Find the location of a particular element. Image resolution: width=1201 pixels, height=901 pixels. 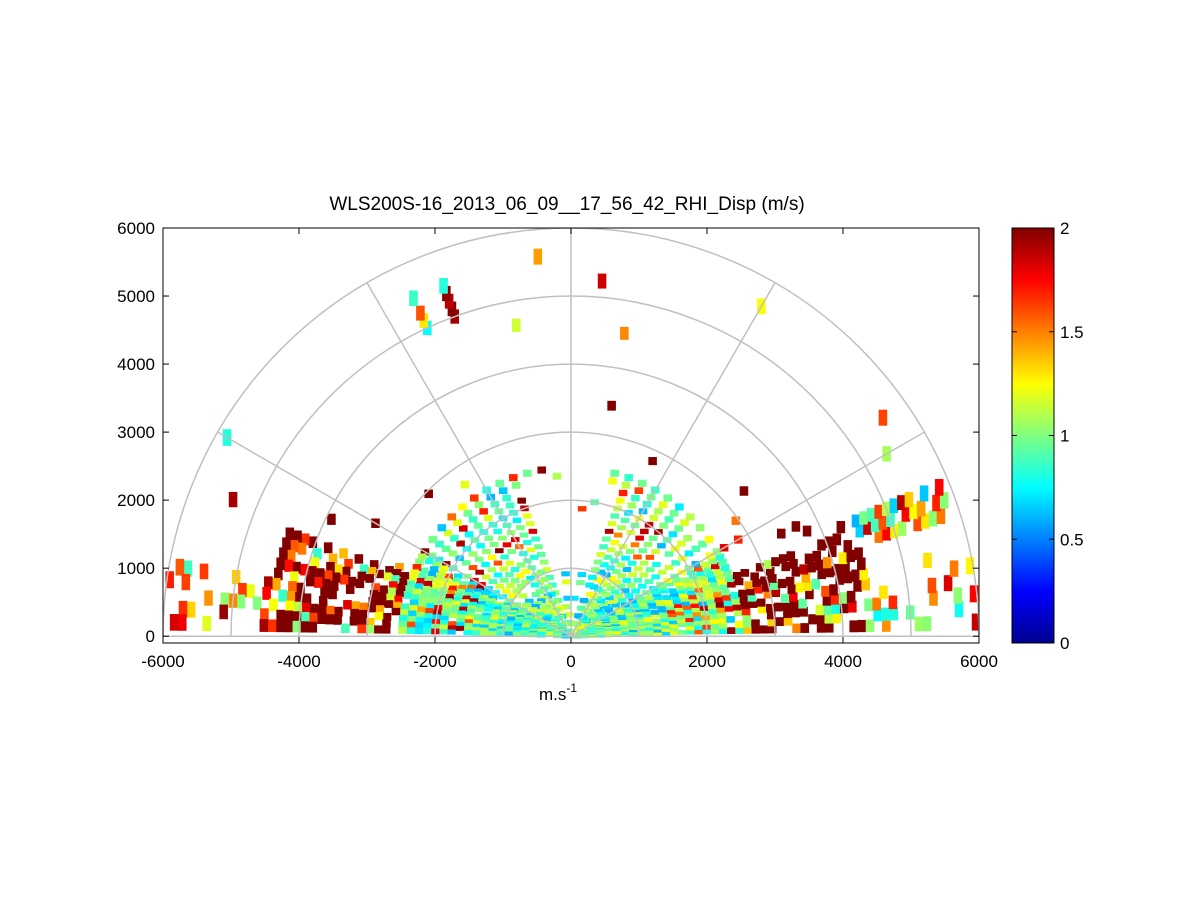

colorbar-tick-label: 1 is located at coordinates (1064, 436).